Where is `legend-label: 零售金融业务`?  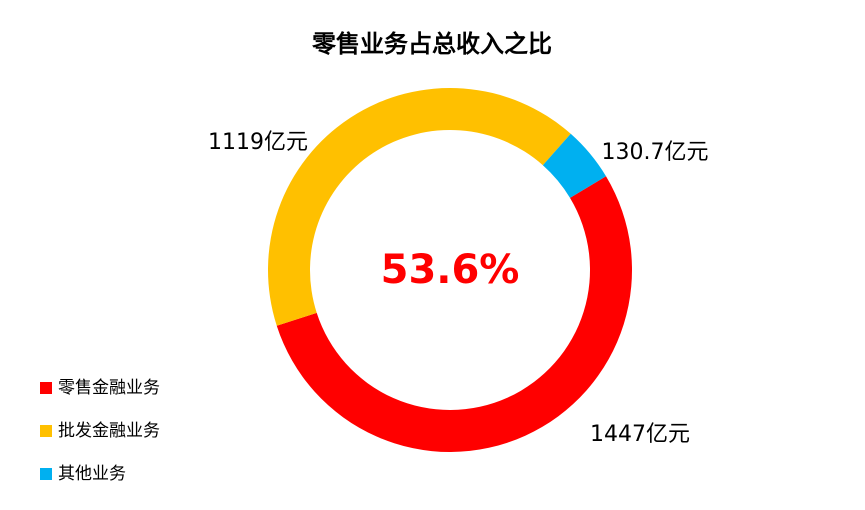
legend-label: 零售金融业务 is located at coordinates (109, 388).